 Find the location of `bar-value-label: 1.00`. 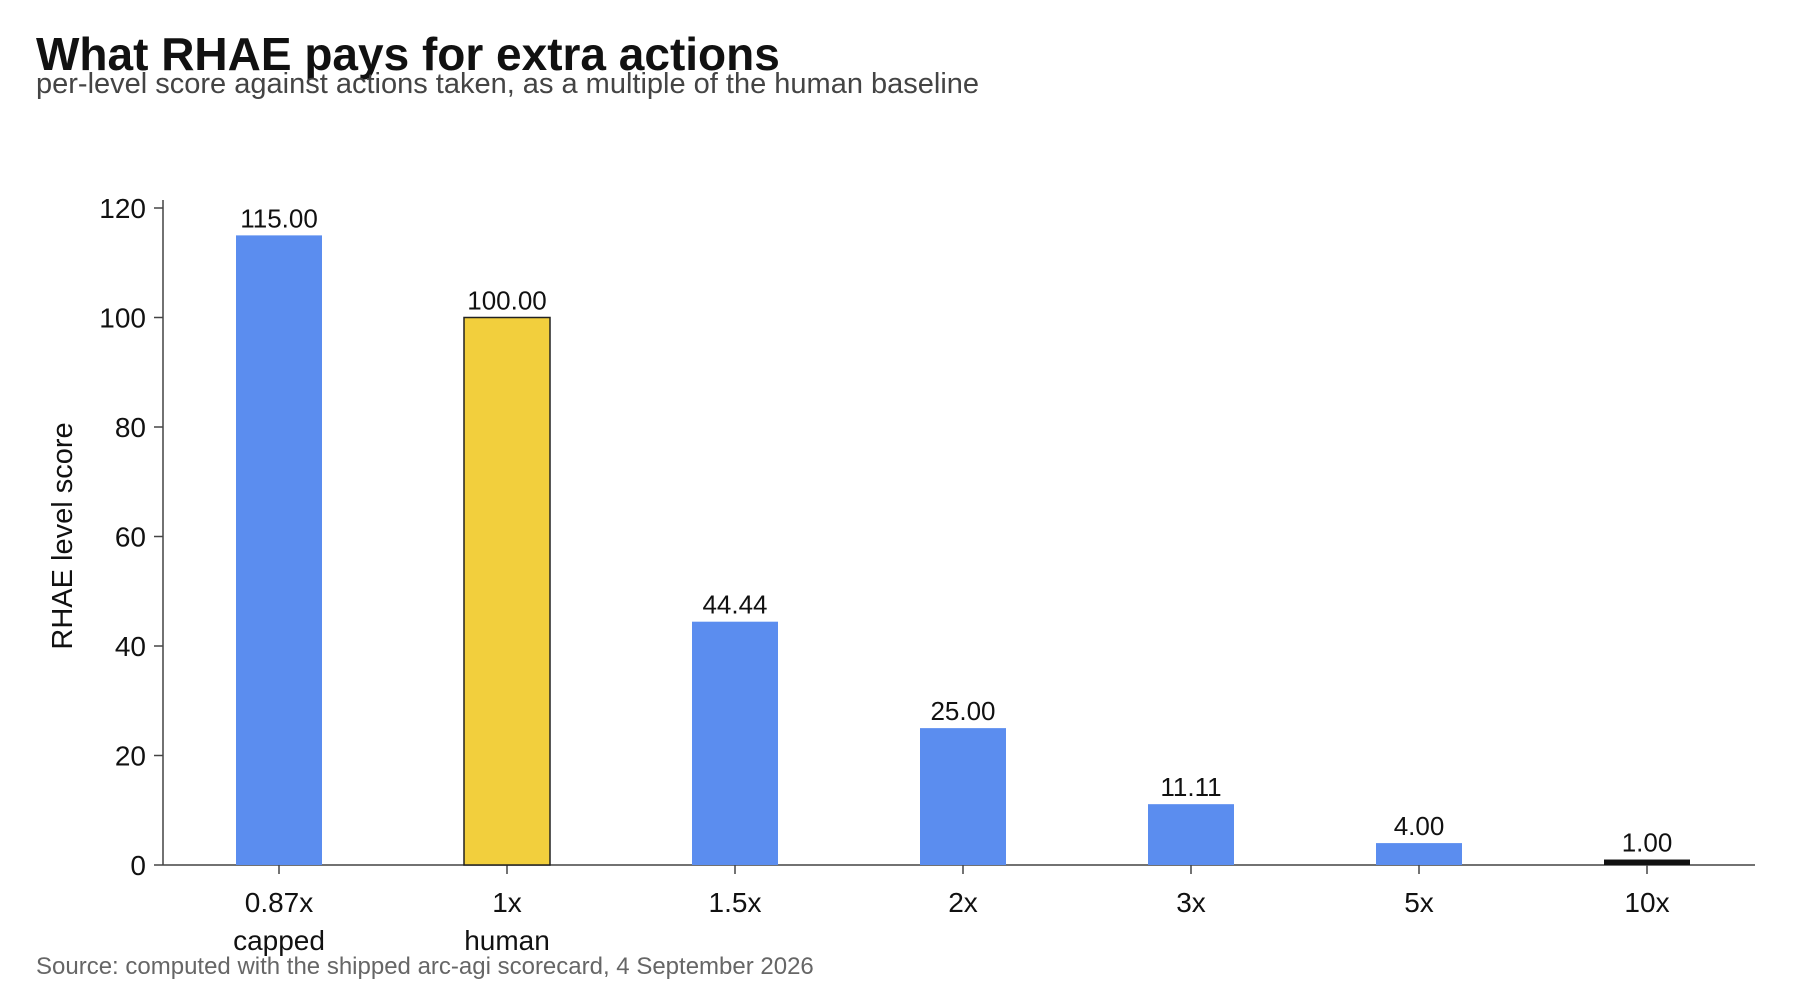

bar-value-label: 1.00 is located at coordinates (1647, 843).